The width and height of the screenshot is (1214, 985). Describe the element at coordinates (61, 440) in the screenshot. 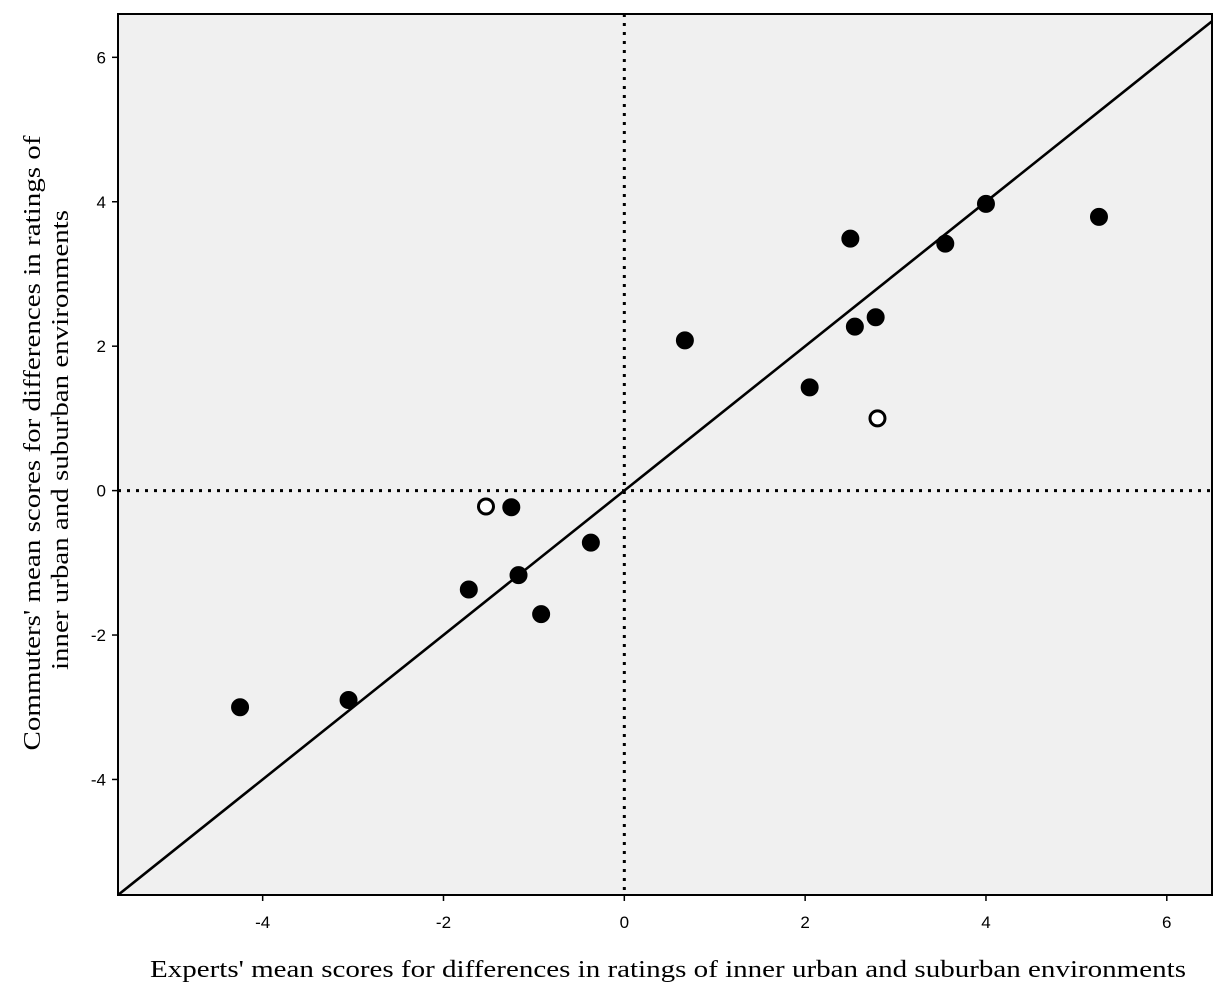

I see `y-axis-title-line-2: inner urban and suburban environments` at that location.